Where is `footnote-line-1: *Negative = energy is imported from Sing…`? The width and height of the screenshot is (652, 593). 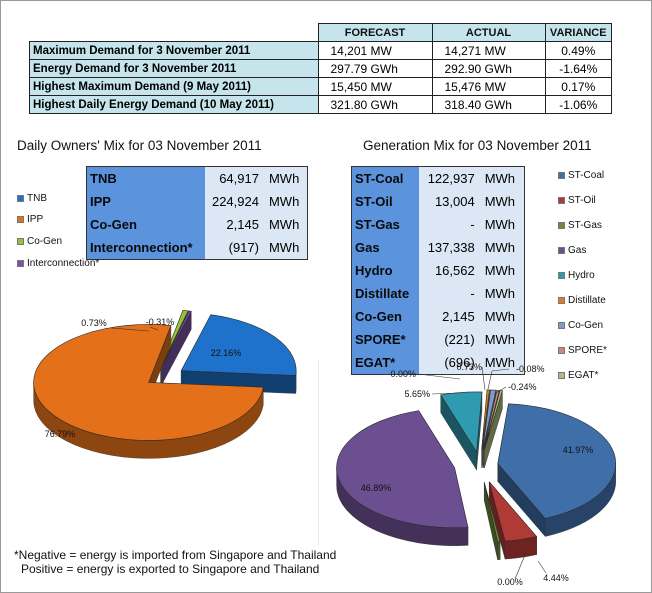 footnote-line-1: *Negative = energy is imported from Sing… is located at coordinates (175, 555).